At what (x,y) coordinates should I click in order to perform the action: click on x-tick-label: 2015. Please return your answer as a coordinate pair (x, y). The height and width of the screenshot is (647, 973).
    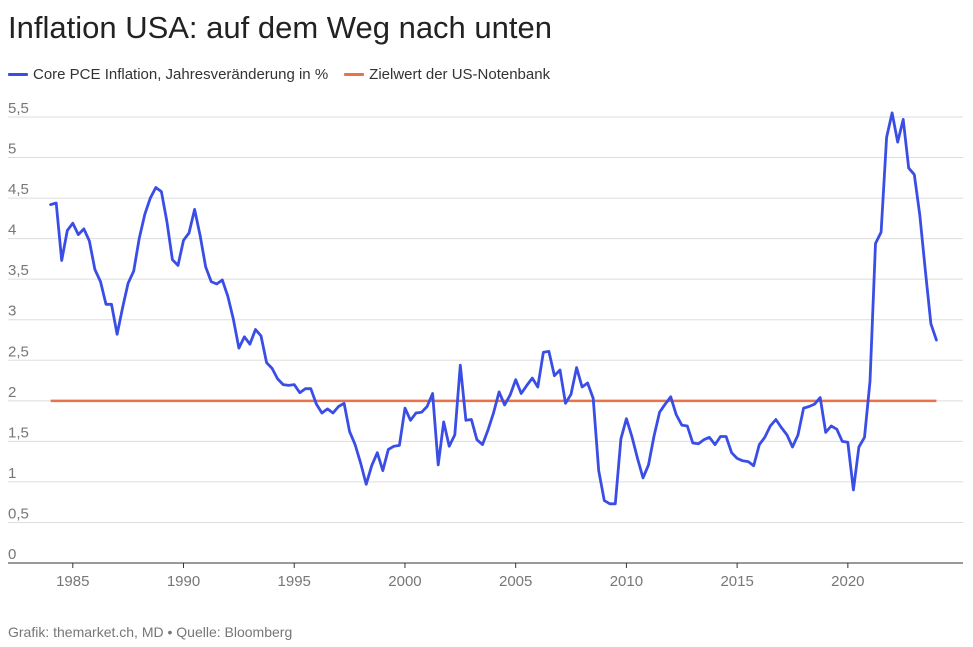
    Looking at the image, I should click on (736, 581).